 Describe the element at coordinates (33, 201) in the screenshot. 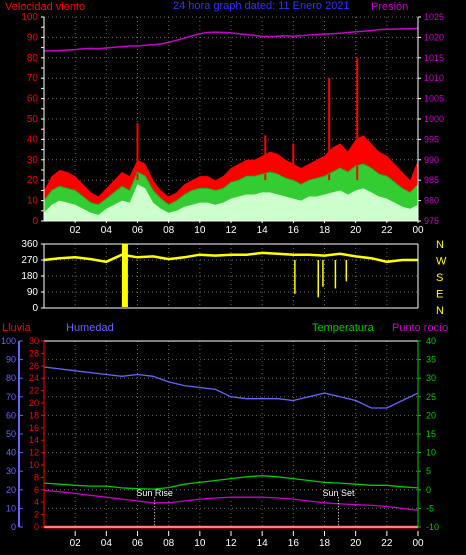

I see `wind-y-tick-label: 10` at that location.